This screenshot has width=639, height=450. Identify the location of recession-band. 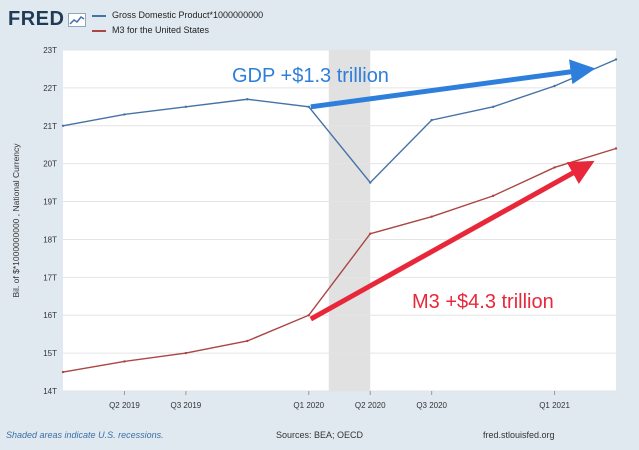
(349, 220).